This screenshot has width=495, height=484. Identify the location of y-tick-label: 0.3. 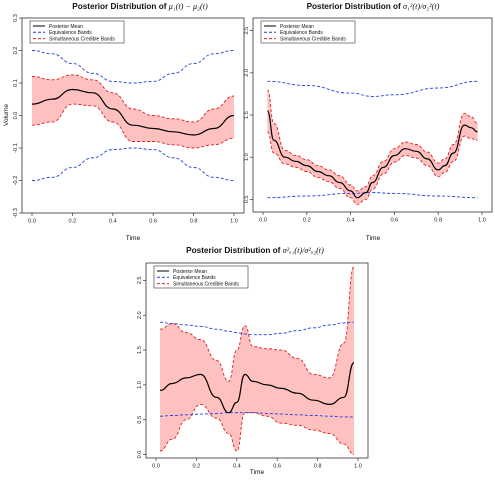
(16, 18).